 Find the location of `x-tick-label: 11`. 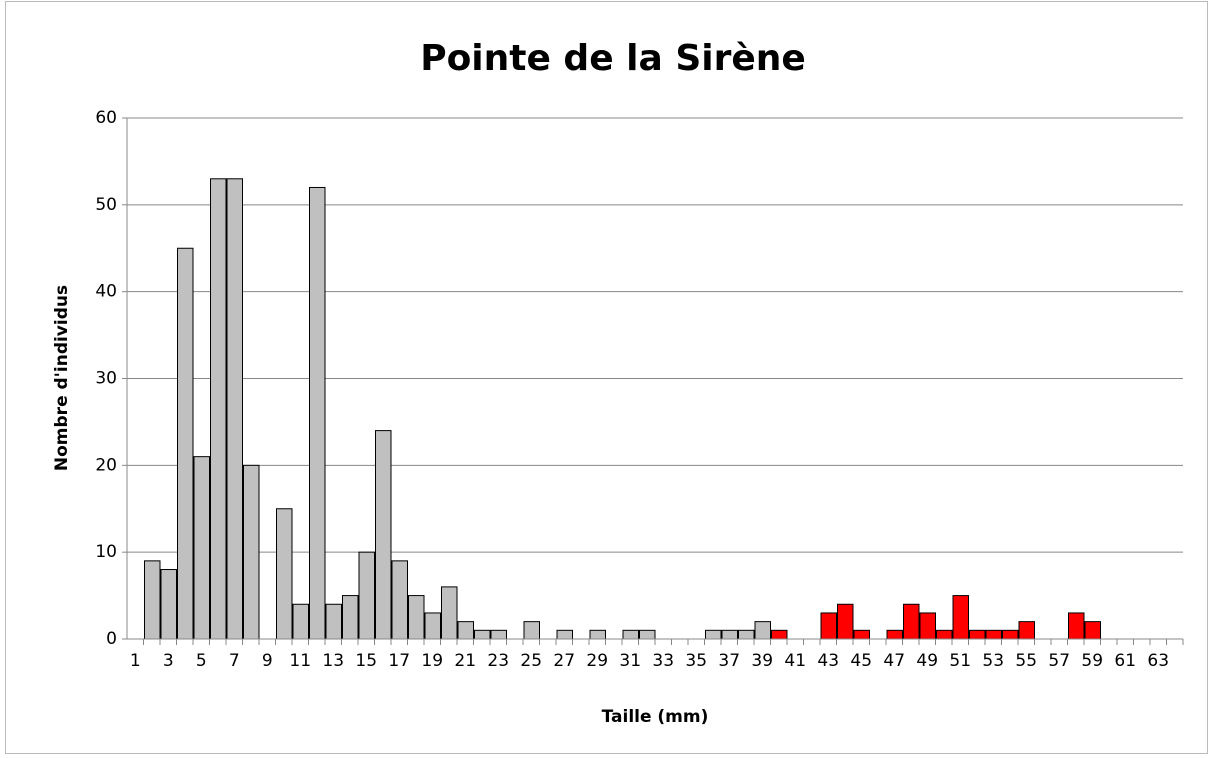

x-tick-label: 11 is located at coordinates (300, 661).